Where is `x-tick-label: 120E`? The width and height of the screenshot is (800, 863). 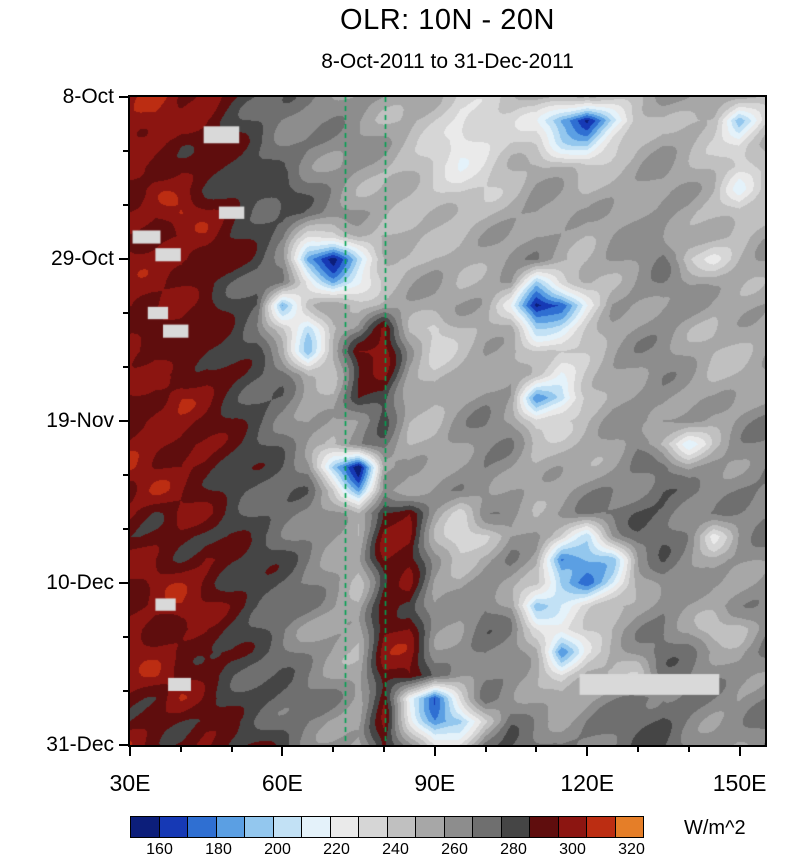
x-tick-label: 120E is located at coordinates (587, 783).